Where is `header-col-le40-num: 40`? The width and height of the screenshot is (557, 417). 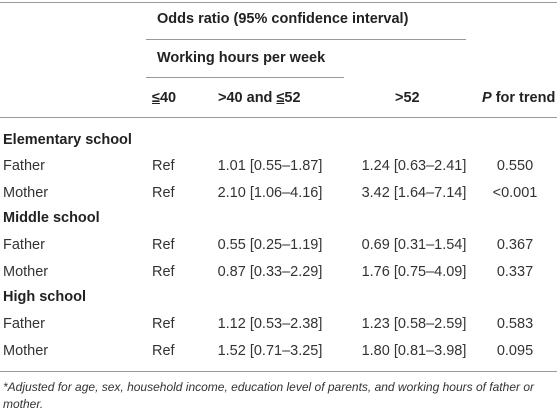
header-col-le40-num: 40 is located at coordinates (168, 98).